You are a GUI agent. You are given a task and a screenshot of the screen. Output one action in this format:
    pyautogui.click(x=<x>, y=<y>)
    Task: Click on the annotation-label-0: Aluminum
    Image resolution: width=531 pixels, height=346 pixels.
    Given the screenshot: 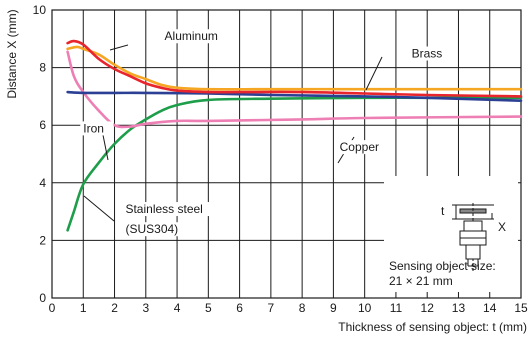 What is the action you would take?
    pyautogui.click(x=191, y=36)
    